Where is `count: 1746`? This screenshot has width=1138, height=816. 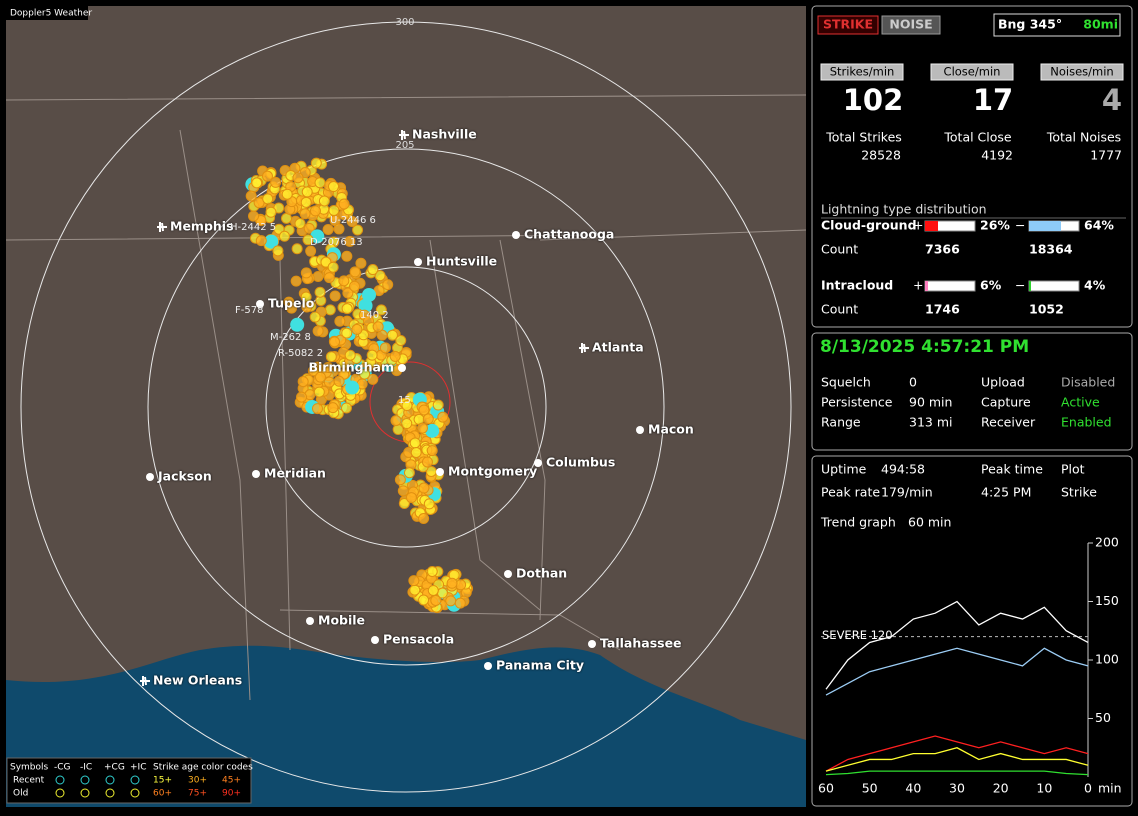 count: 1746 is located at coordinates (942, 309).